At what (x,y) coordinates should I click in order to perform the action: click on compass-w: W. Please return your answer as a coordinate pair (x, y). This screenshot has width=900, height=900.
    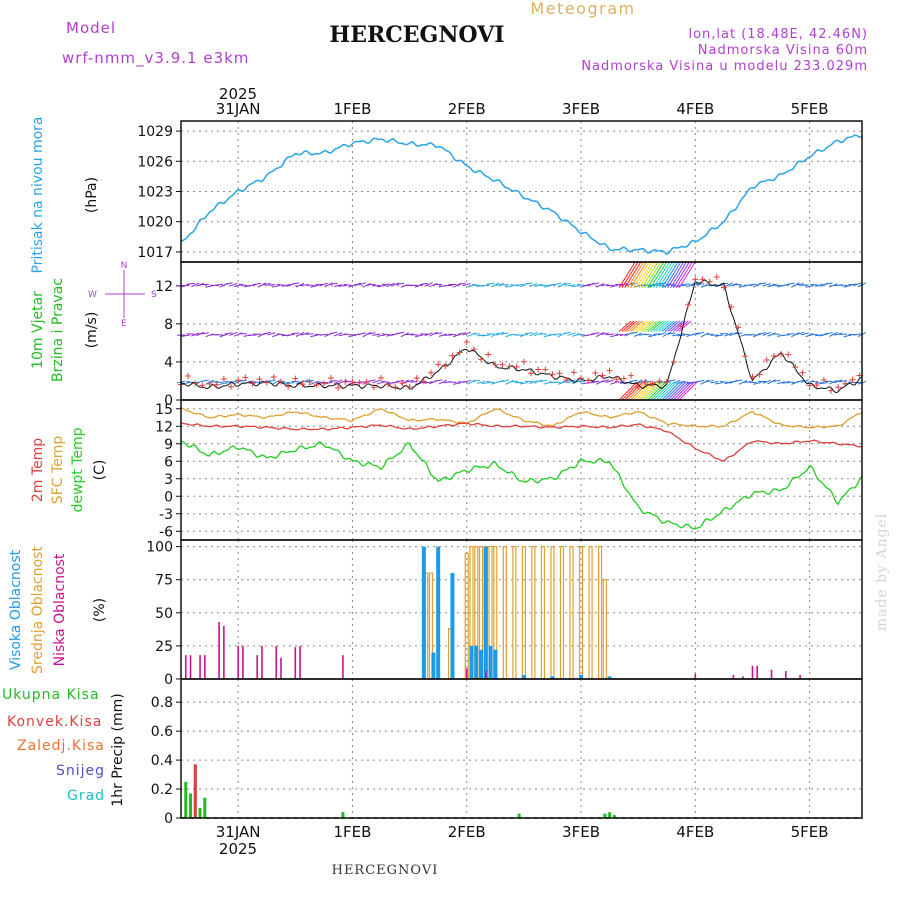
    Looking at the image, I should click on (92, 295).